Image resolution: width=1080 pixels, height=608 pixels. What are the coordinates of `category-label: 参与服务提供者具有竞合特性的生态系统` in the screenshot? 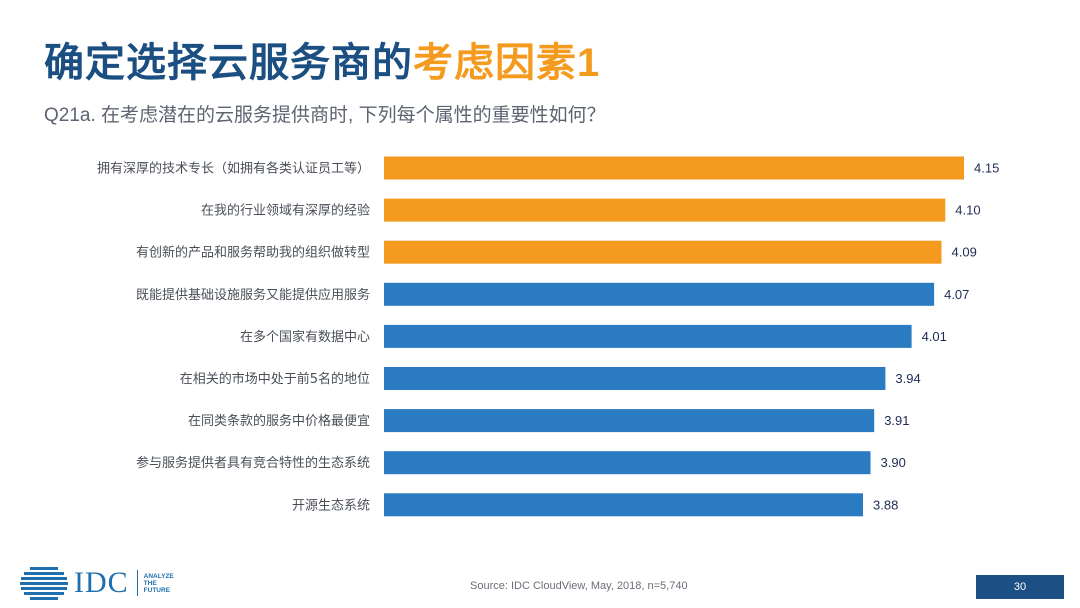 It's located at (253, 463).